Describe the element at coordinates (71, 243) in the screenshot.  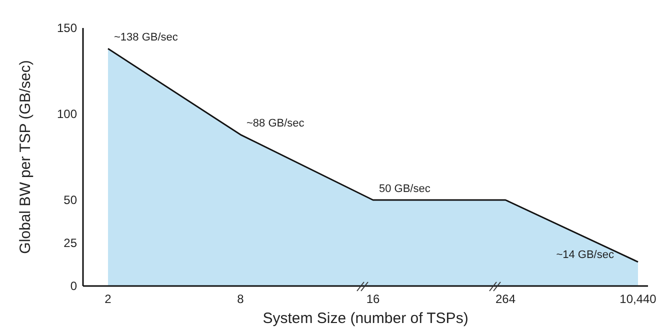
I see `y-tick-label: 25` at that location.